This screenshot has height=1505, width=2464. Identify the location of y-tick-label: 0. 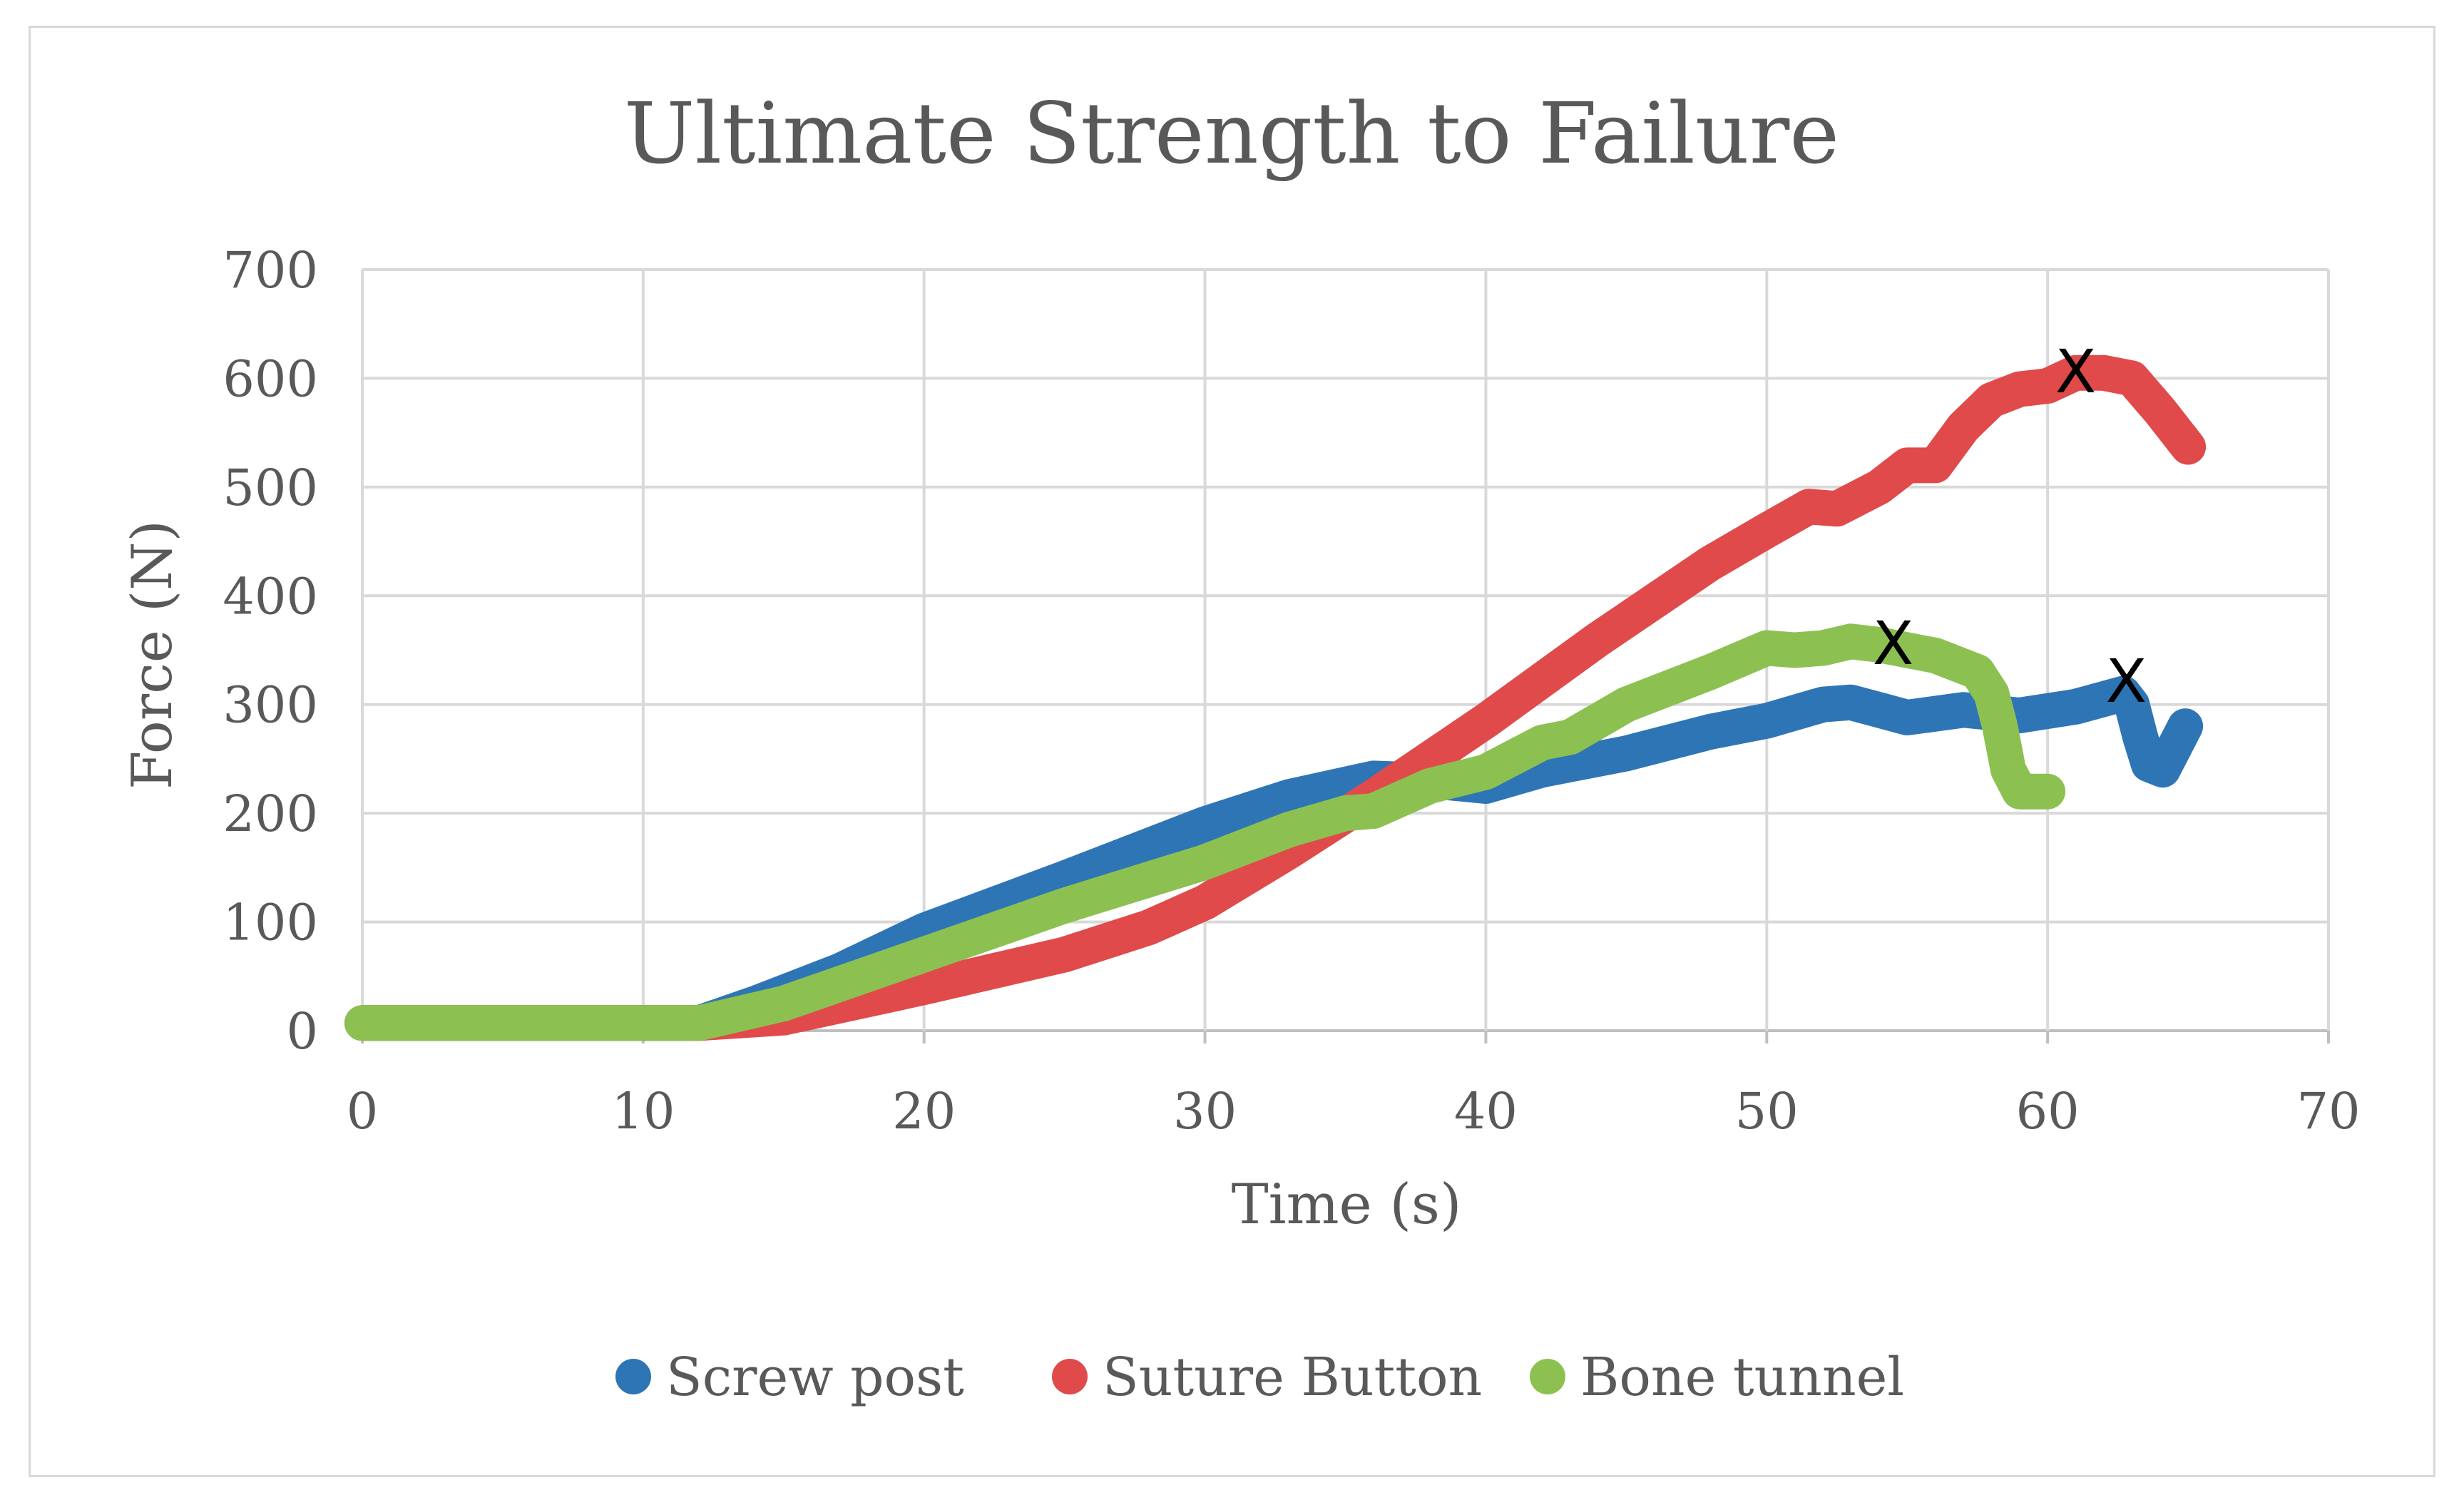
(302, 1031).